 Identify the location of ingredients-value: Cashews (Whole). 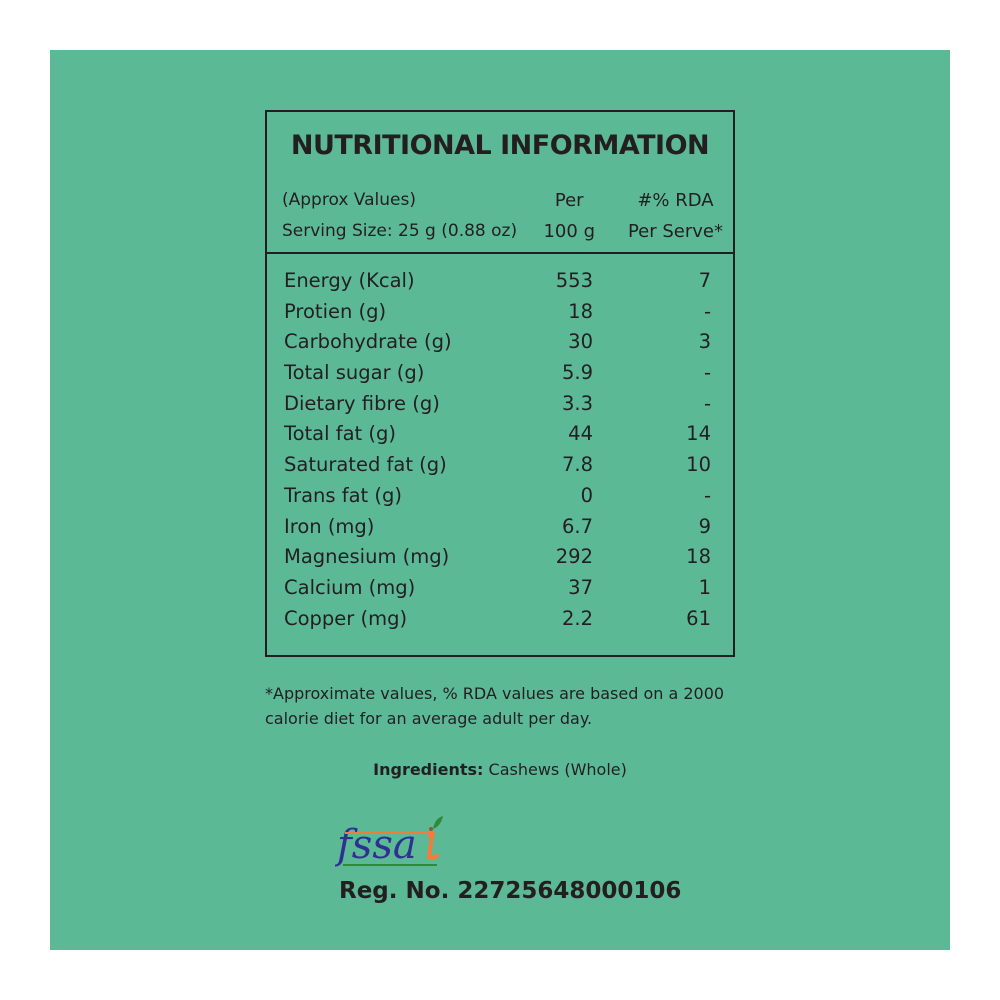
(557, 769).